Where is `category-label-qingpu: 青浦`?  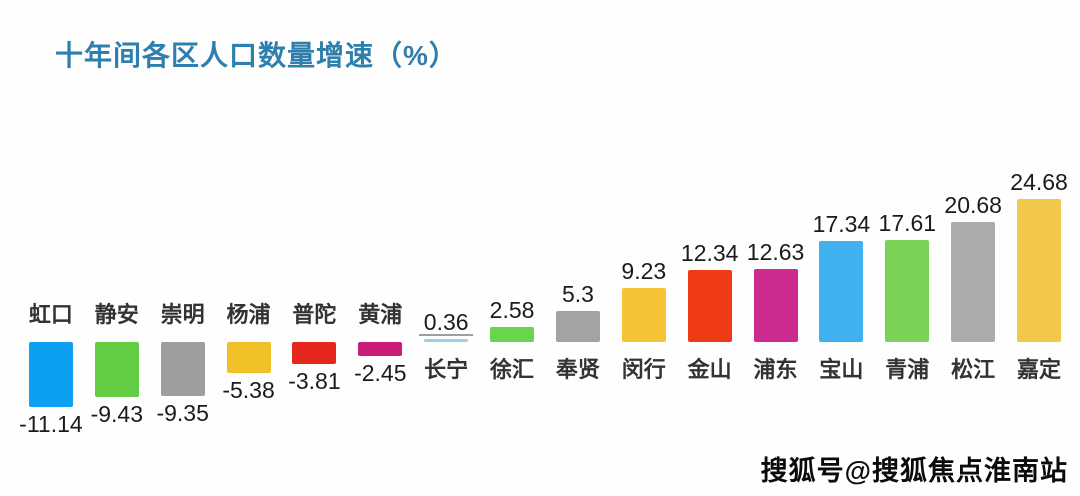
category-label-qingpu: 青浦 is located at coordinates (907, 369).